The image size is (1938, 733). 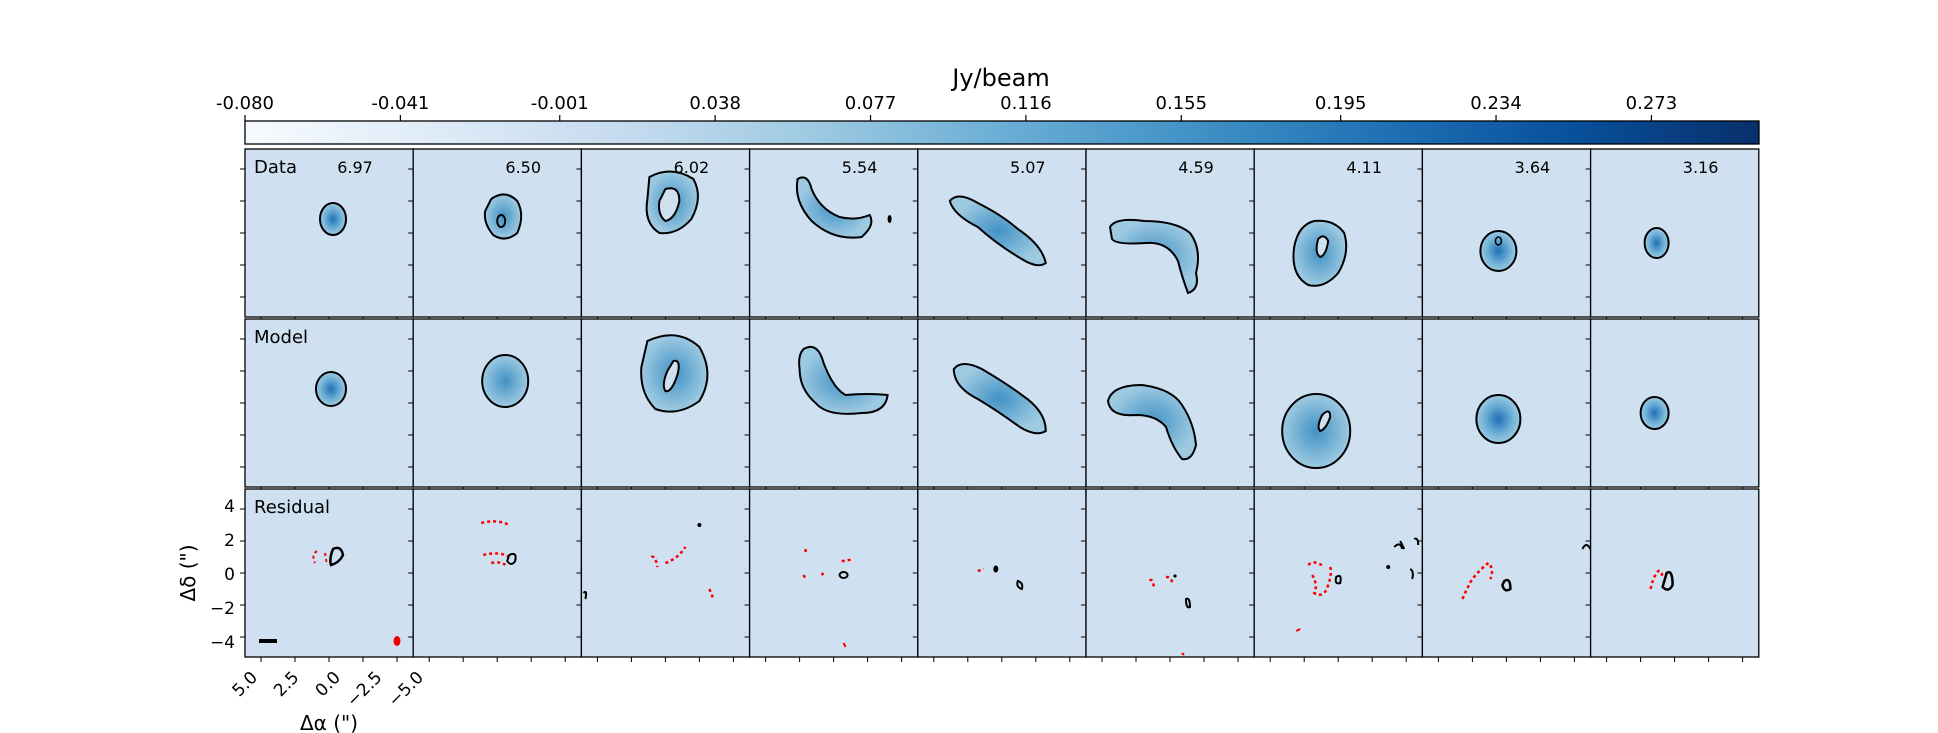 I want to click on channel-label: 4.11, so click(x=1364, y=167).